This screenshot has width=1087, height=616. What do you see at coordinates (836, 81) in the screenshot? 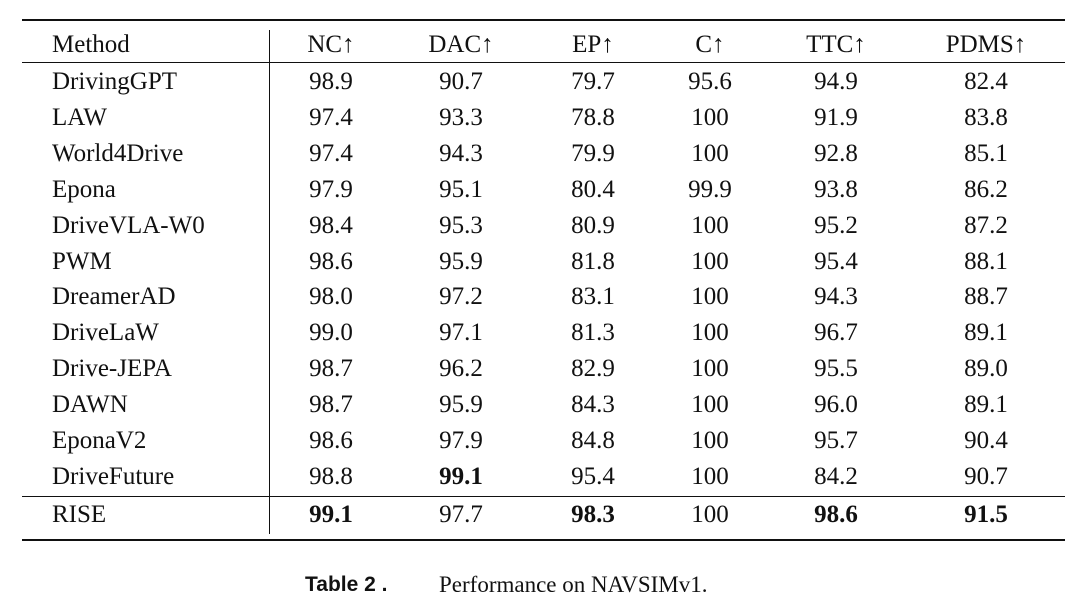
I see `value-cell: 94.9` at bounding box center [836, 81].